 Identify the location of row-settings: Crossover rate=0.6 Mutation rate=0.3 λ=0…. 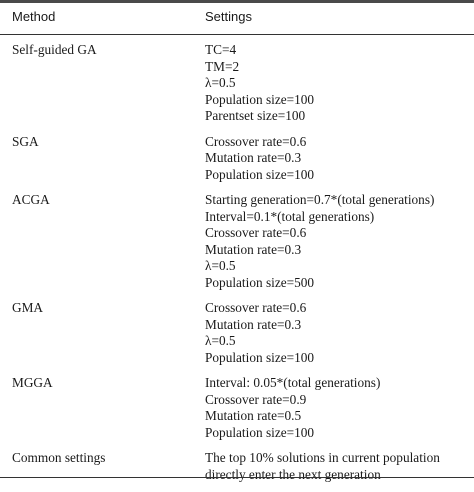
(259, 333).